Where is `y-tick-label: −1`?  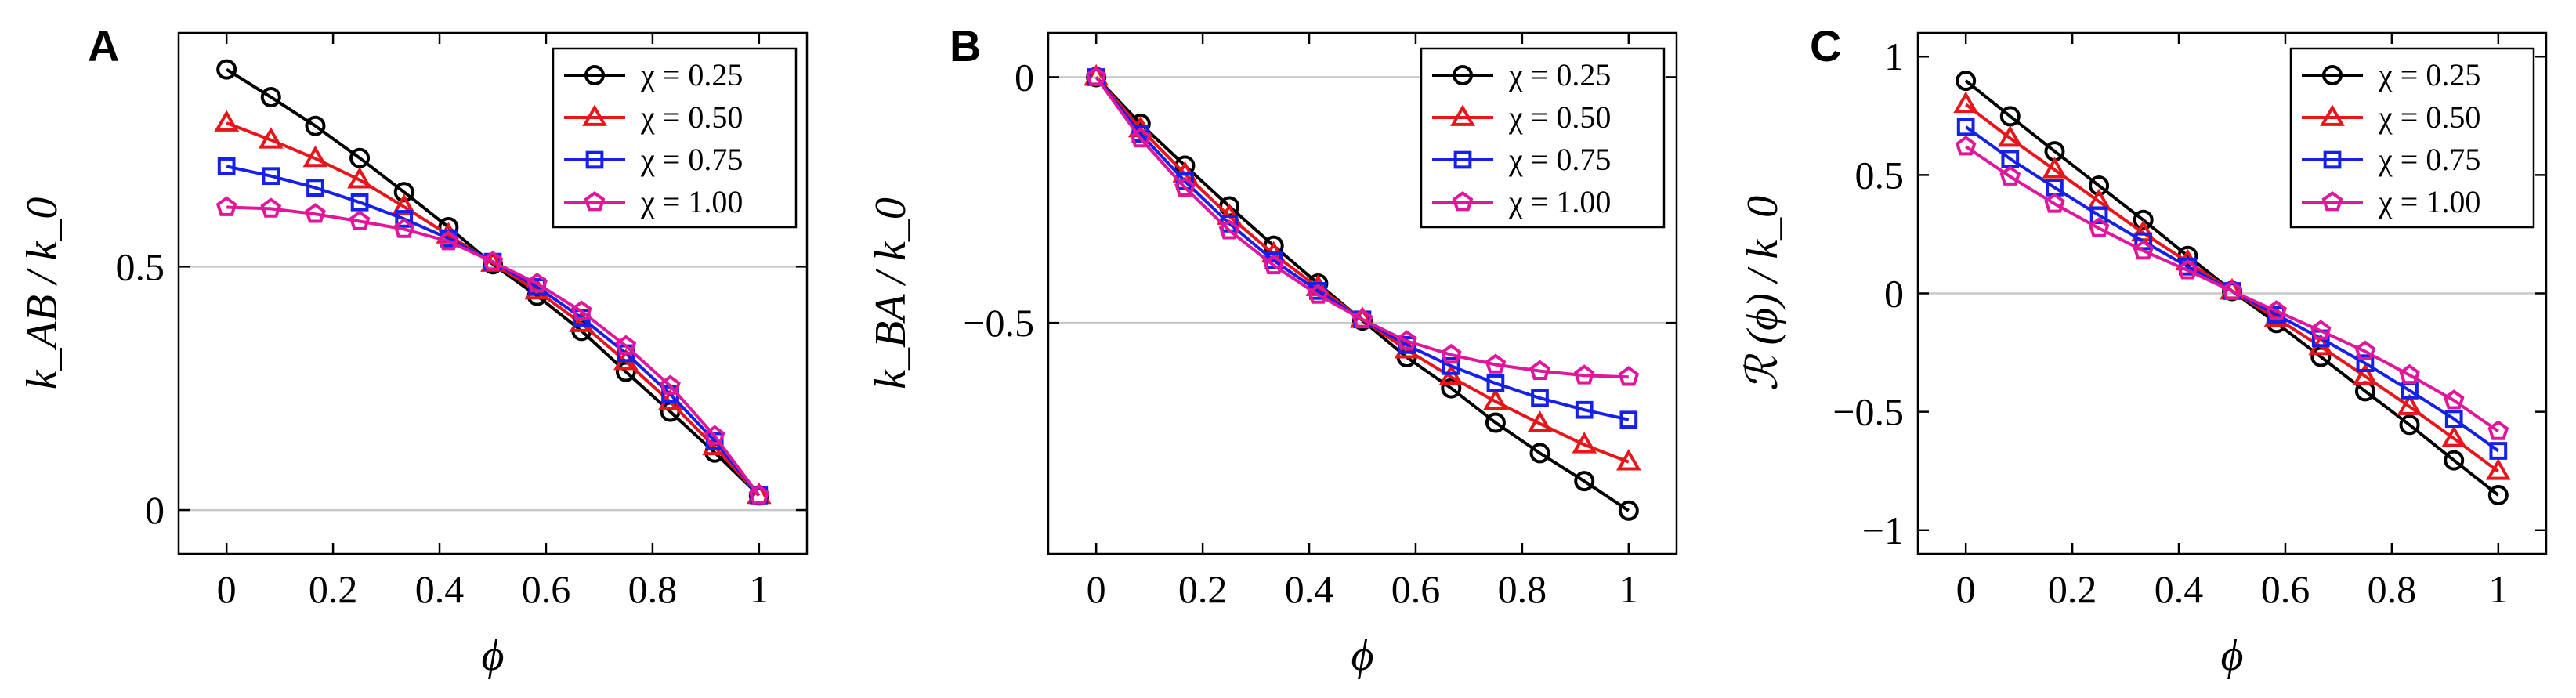 y-tick-label: −1 is located at coordinates (1883, 530).